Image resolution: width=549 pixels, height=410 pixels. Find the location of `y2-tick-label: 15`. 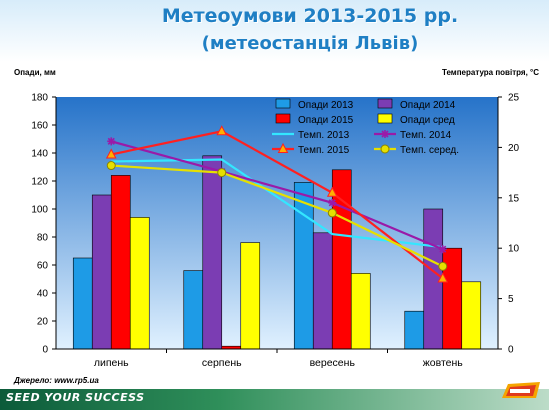

y2-tick-label: 15 is located at coordinates (514, 198).